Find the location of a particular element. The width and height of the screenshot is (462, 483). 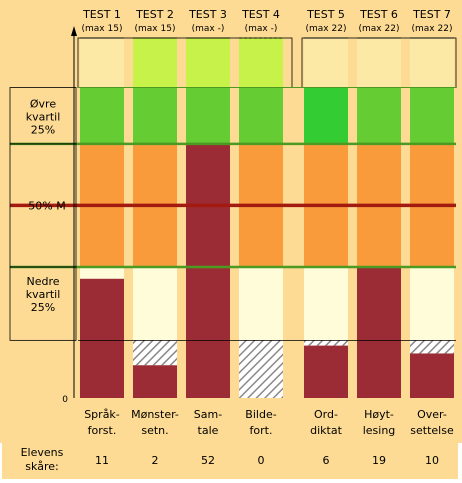

test-label-7: TEST 7 is located at coordinates (431, 14).